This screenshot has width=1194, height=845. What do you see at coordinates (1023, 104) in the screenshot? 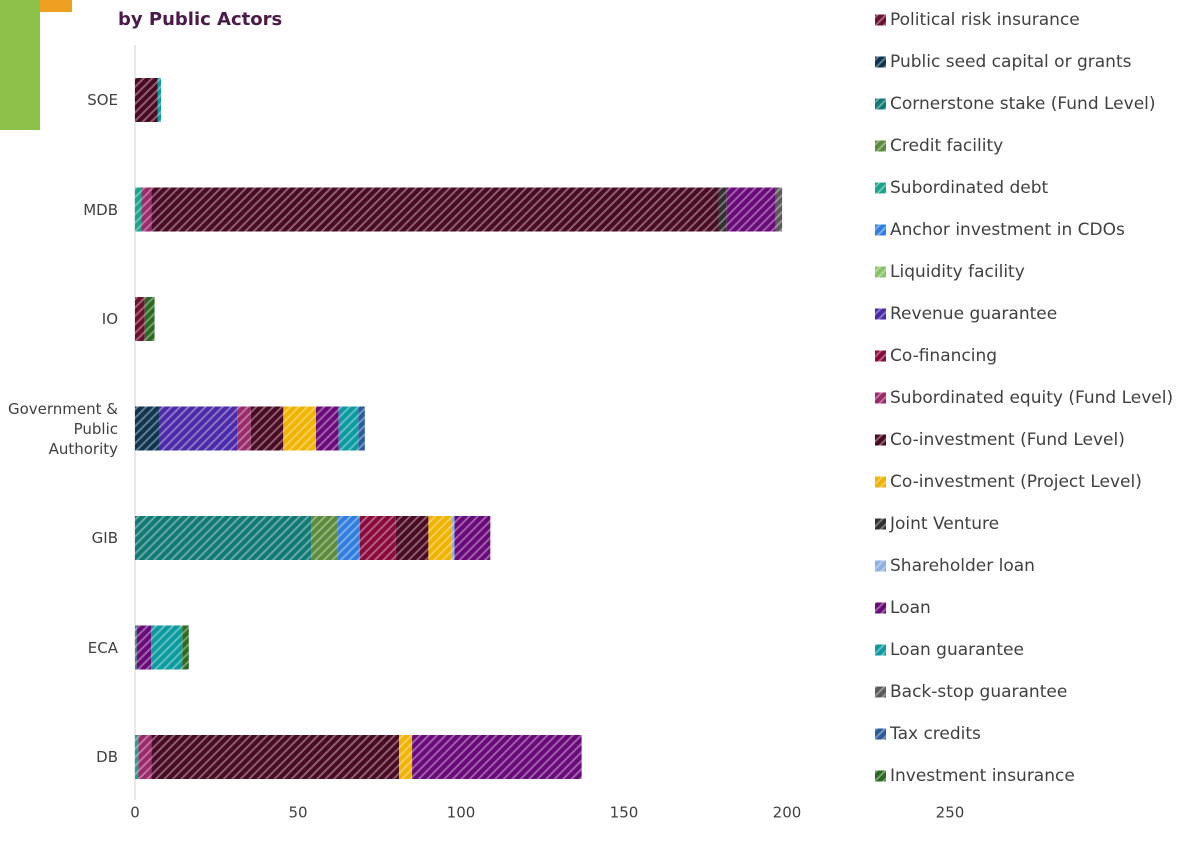
I see `legend-label: Cornerstone stake (Fund Level)` at bounding box center [1023, 104].